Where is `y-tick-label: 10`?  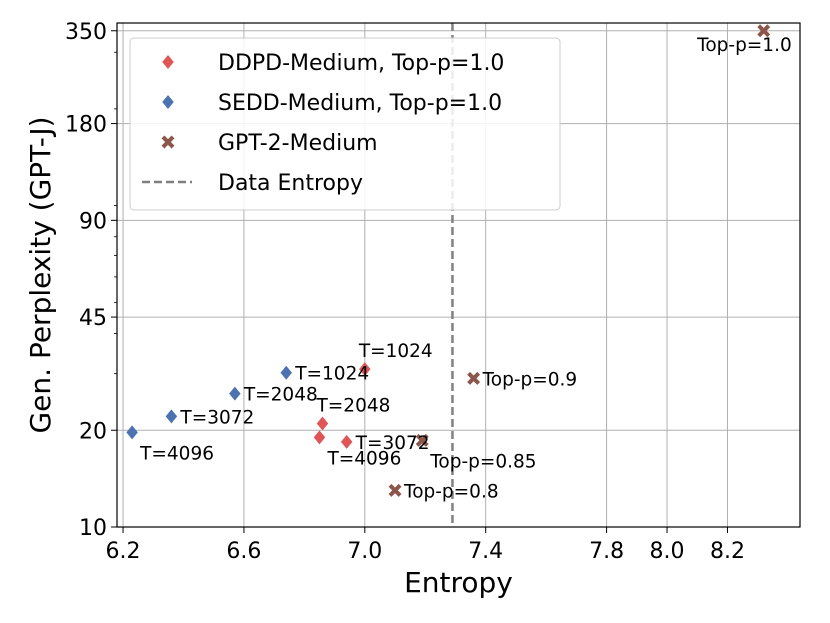
y-tick-label: 10 is located at coordinates (93, 528).